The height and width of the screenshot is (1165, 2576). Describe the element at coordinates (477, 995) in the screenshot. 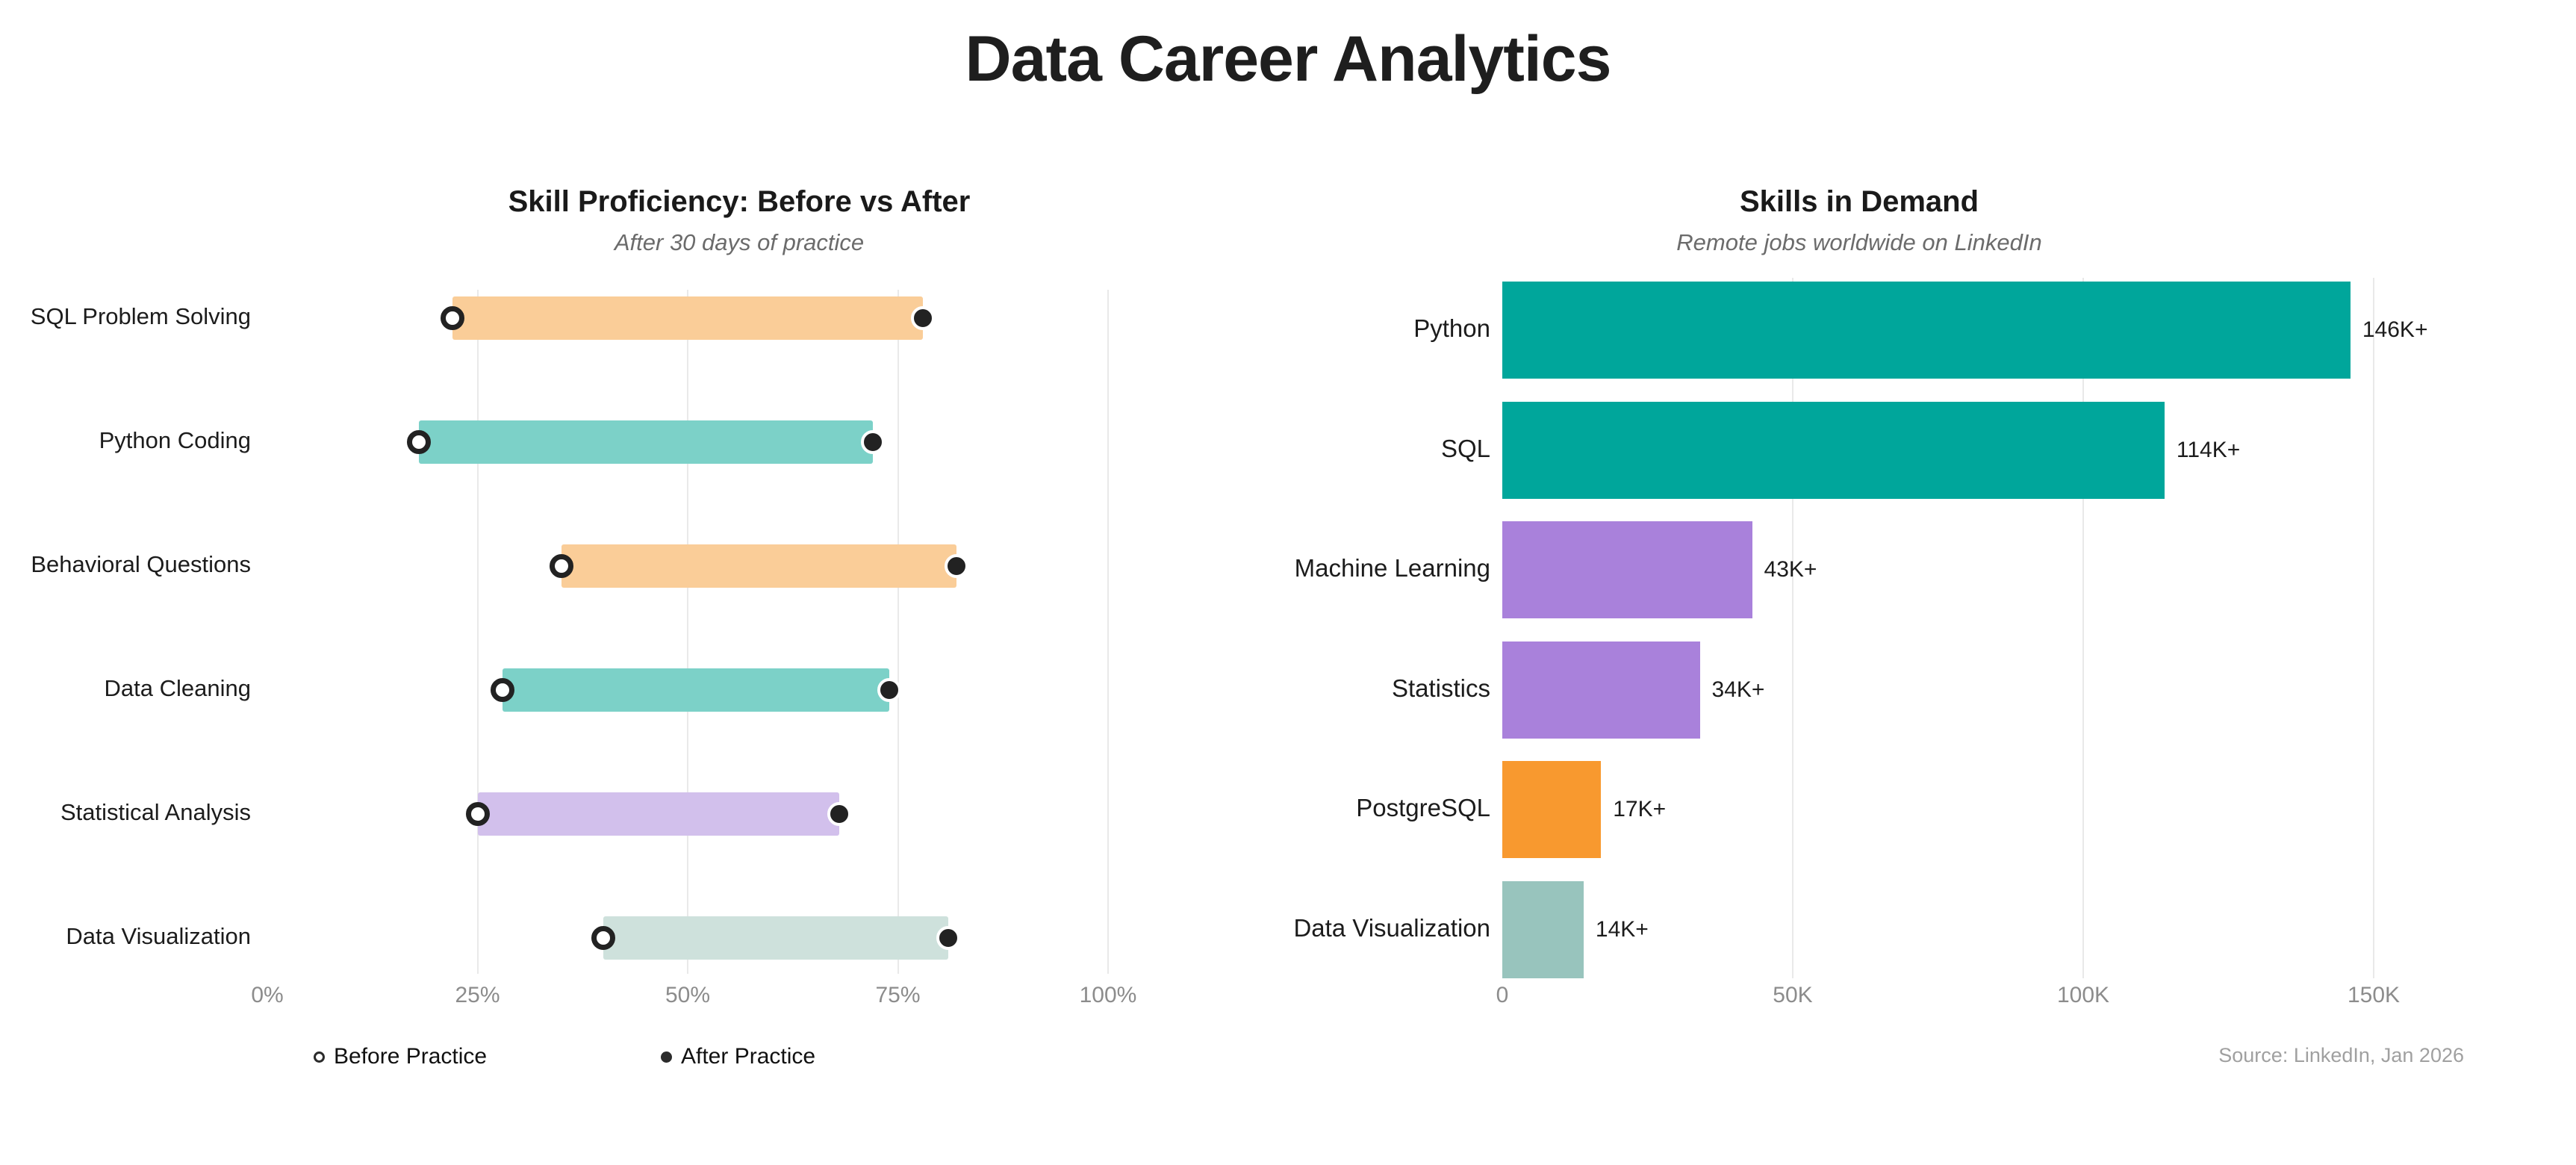

I see `x-tick-label: 25%` at that location.